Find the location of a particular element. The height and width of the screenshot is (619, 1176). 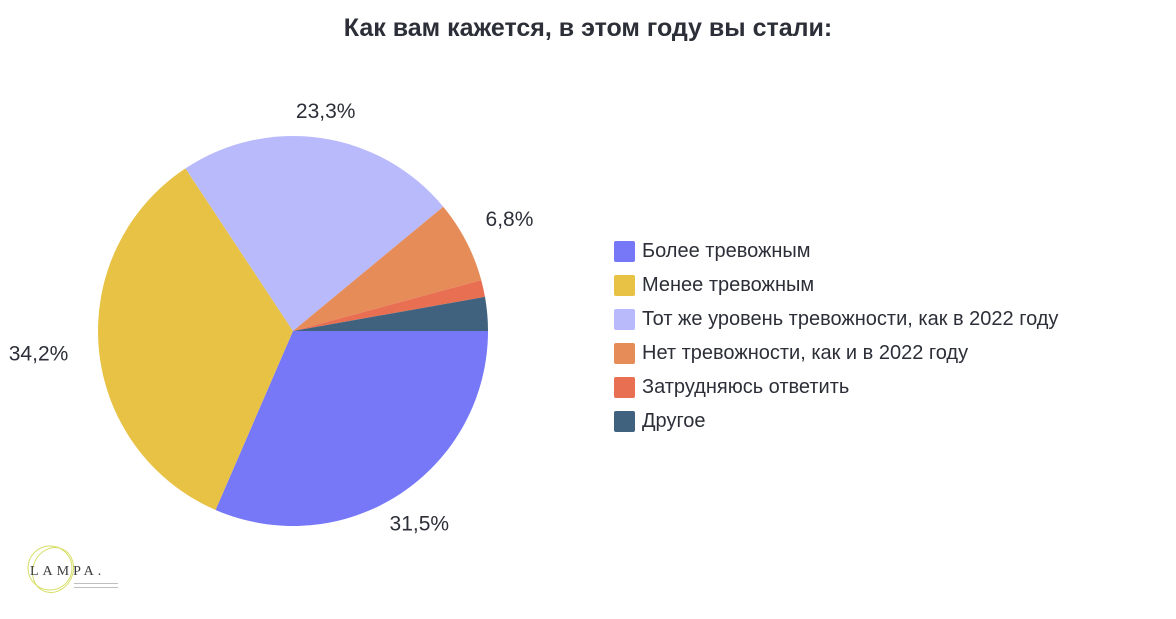

logo-subtitle-lines is located at coordinates (96, 585).